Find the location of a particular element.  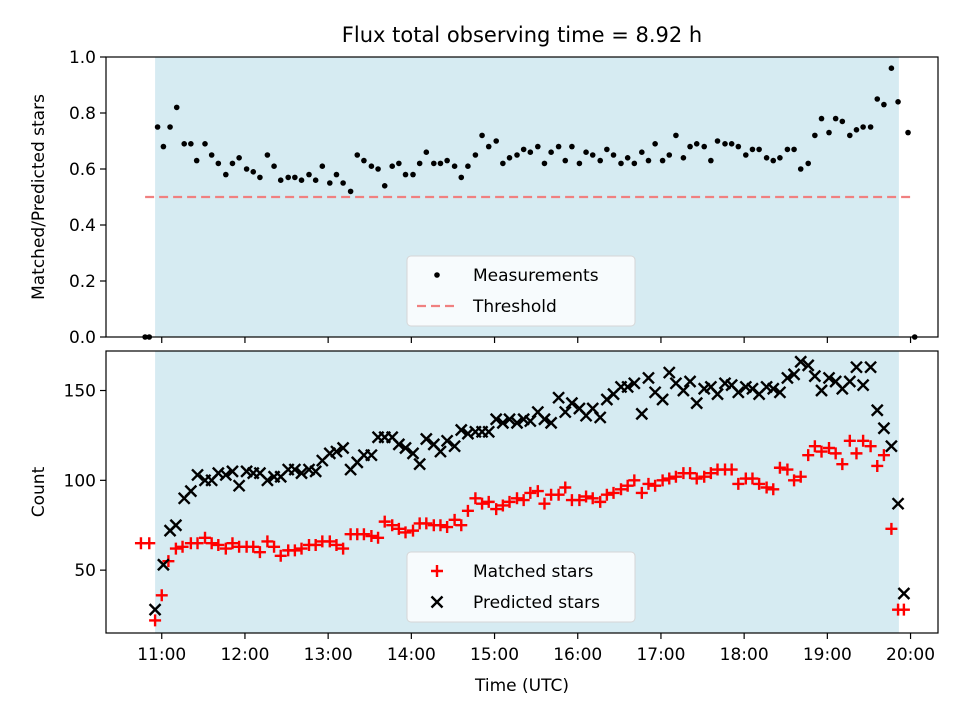

y-tick-label: 150 is located at coordinates (80, 392).